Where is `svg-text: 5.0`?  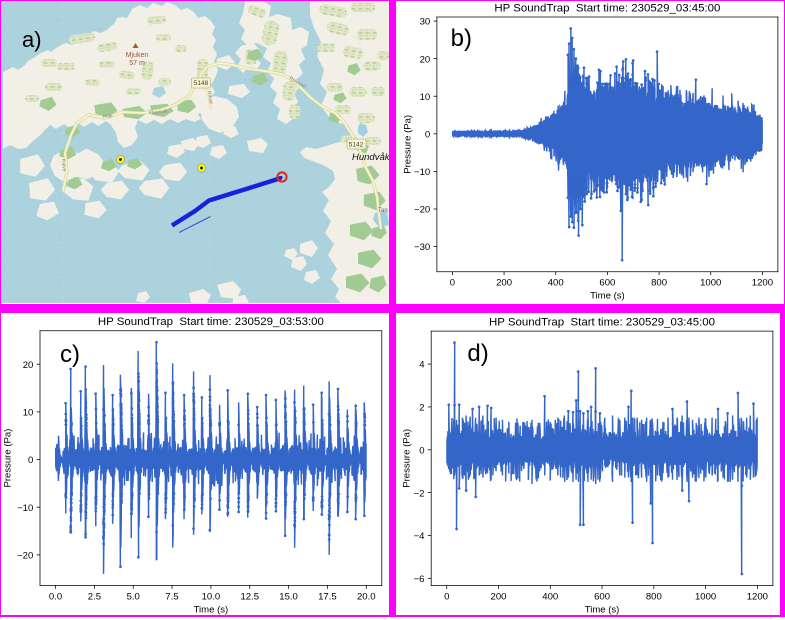 svg-text: 5.0 is located at coordinates (133, 596).